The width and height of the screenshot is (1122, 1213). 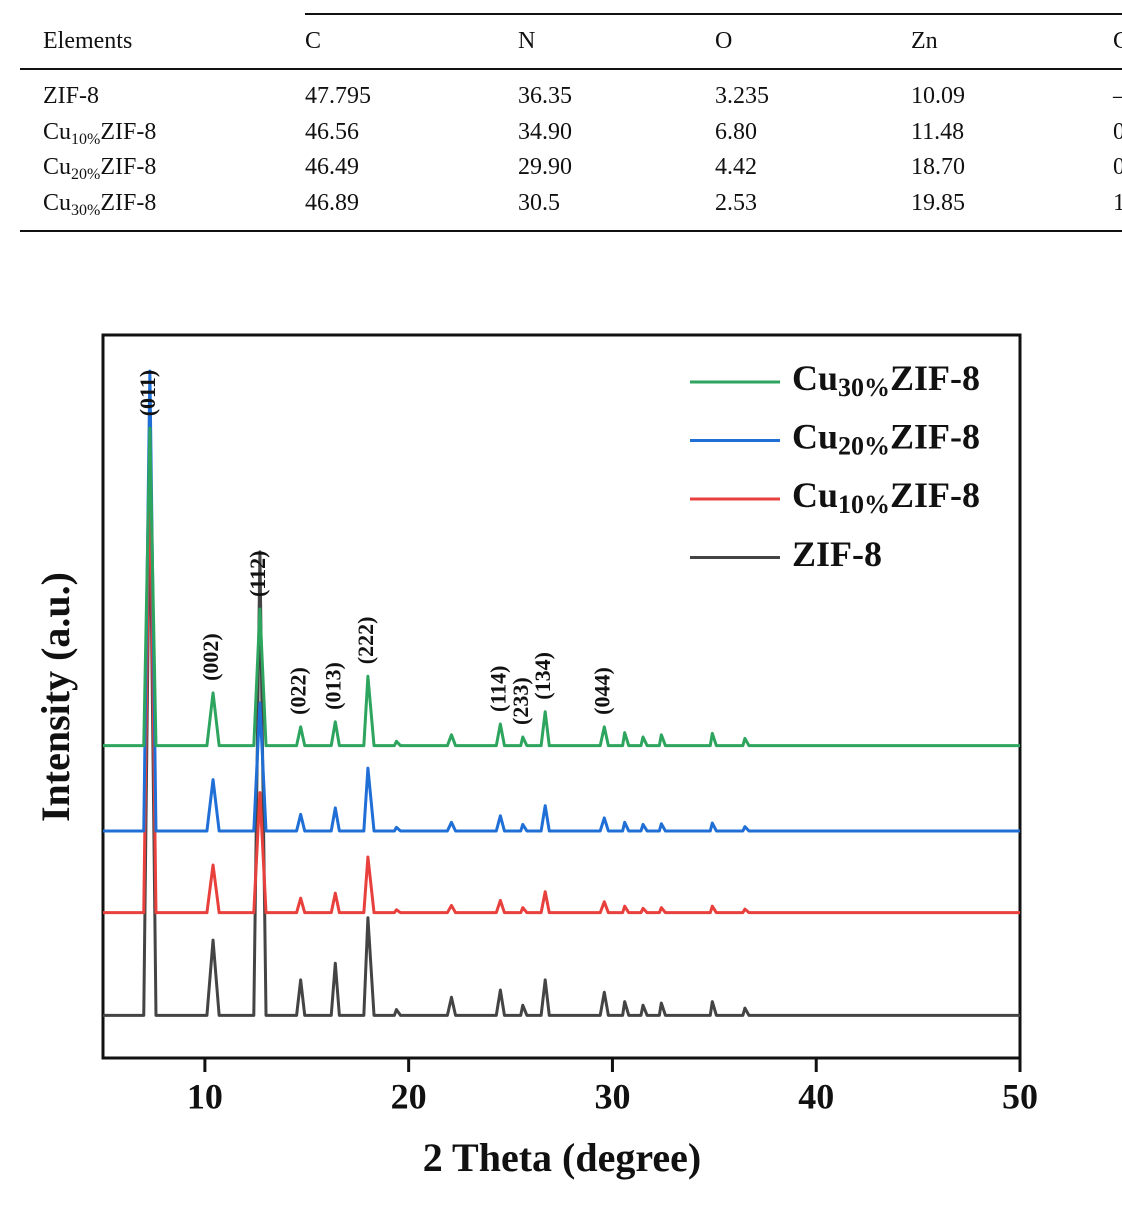 I want to click on peak-label: (134), so click(x=542, y=676).